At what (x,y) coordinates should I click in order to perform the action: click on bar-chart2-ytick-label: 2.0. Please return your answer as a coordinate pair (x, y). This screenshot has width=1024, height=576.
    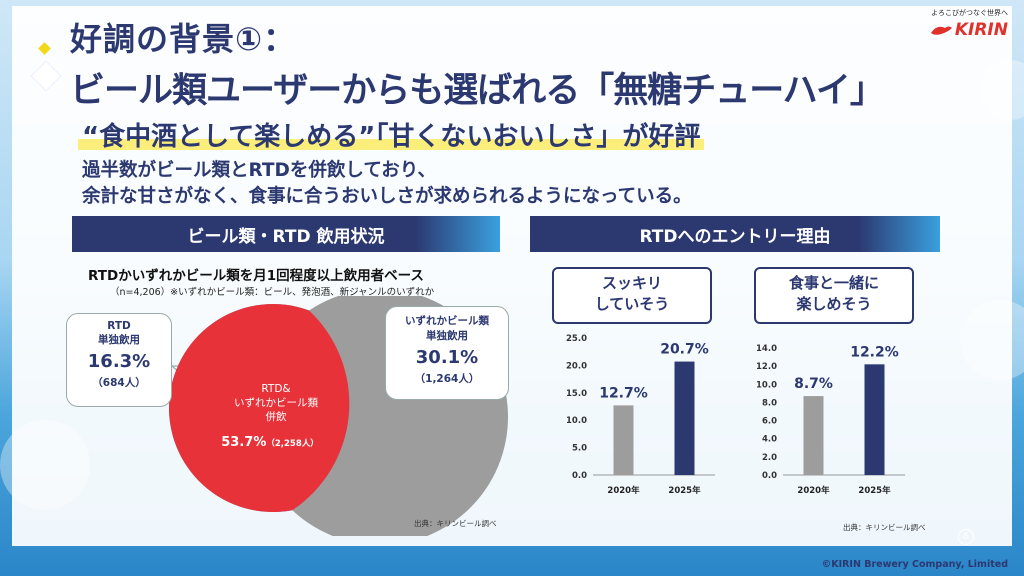
    Looking at the image, I should click on (769, 458).